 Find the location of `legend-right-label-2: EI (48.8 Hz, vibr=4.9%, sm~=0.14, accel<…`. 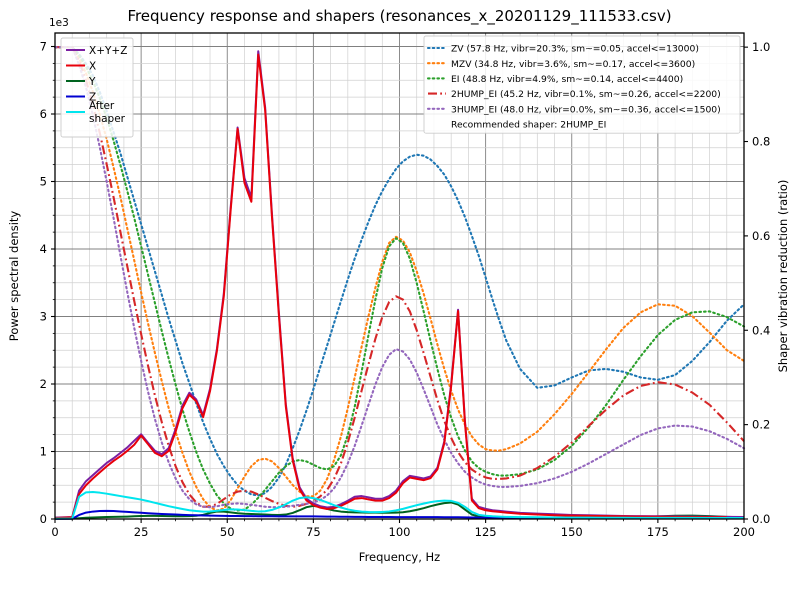

legend-right-label-2: EI (48.8 Hz, vibr=4.9%, sm~=0.14, accel<… is located at coordinates (567, 79).